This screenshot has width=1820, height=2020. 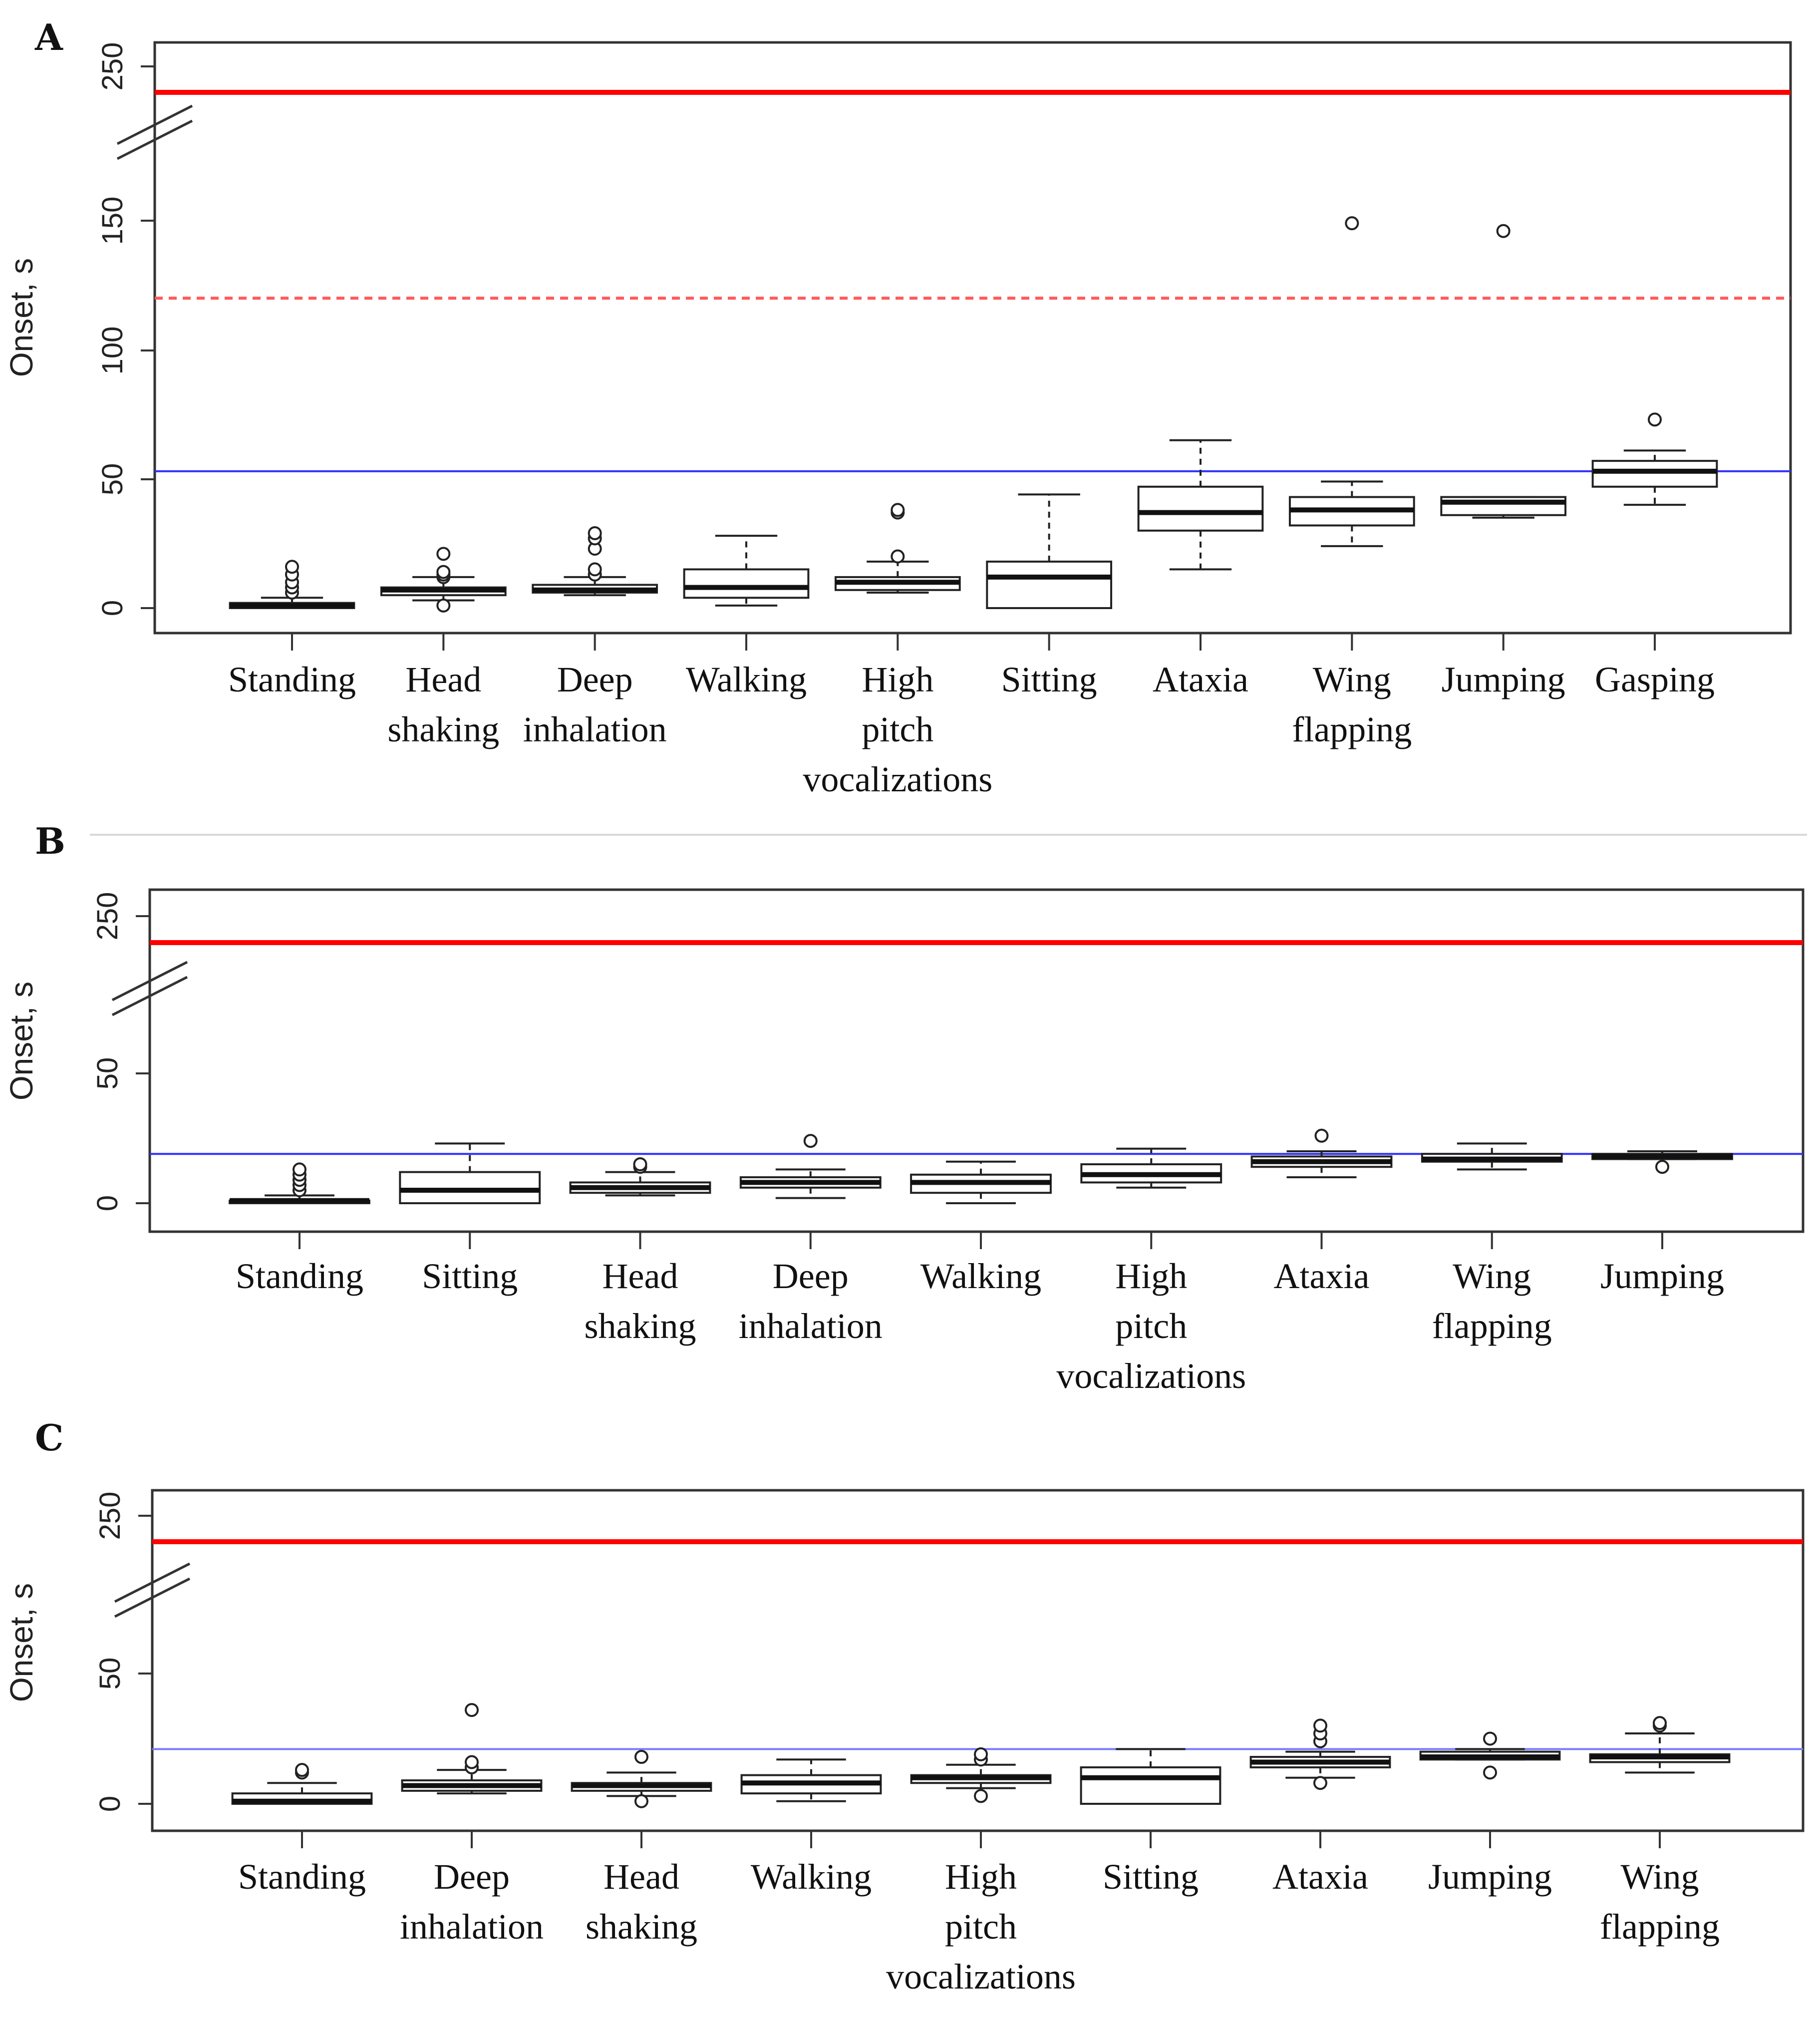 What do you see at coordinates (1492, 1301) in the screenshot?
I see `x-tick-label: Wing flapping` at bounding box center [1492, 1301].